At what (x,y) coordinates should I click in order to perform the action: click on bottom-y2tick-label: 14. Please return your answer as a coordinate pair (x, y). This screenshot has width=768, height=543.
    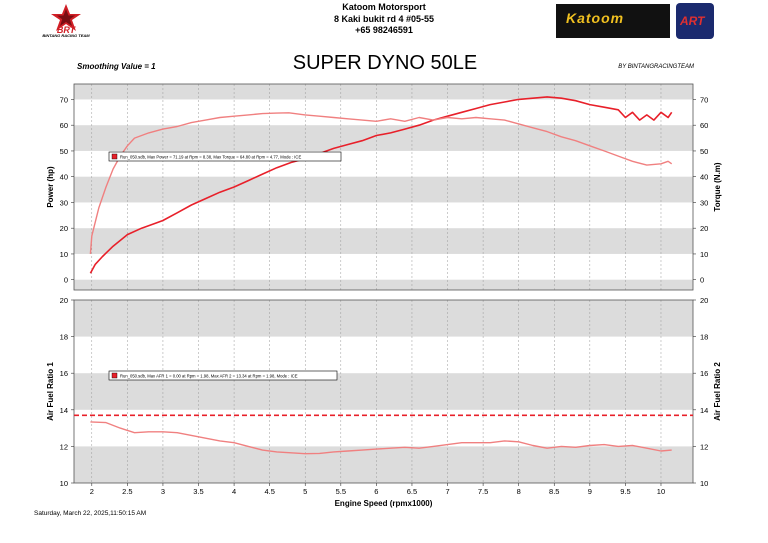
    Looking at the image, I should click on (704, 410).